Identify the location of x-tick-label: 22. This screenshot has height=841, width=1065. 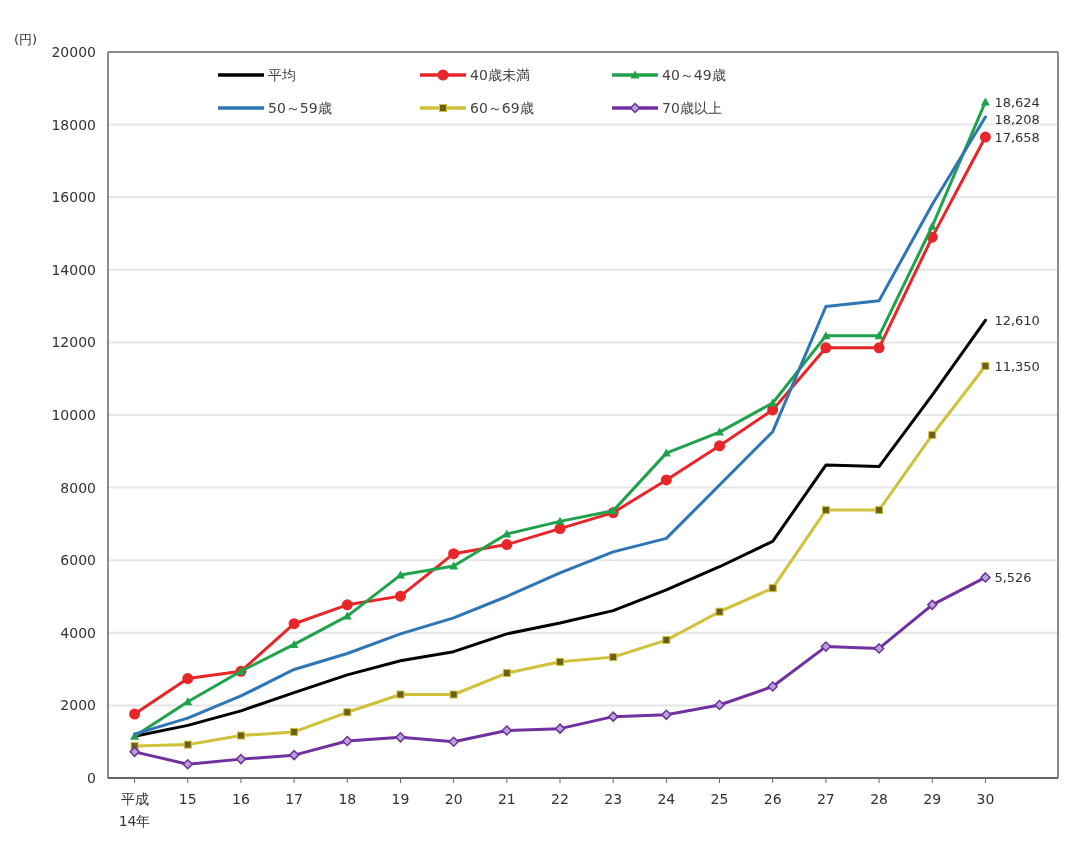
(560, 799).